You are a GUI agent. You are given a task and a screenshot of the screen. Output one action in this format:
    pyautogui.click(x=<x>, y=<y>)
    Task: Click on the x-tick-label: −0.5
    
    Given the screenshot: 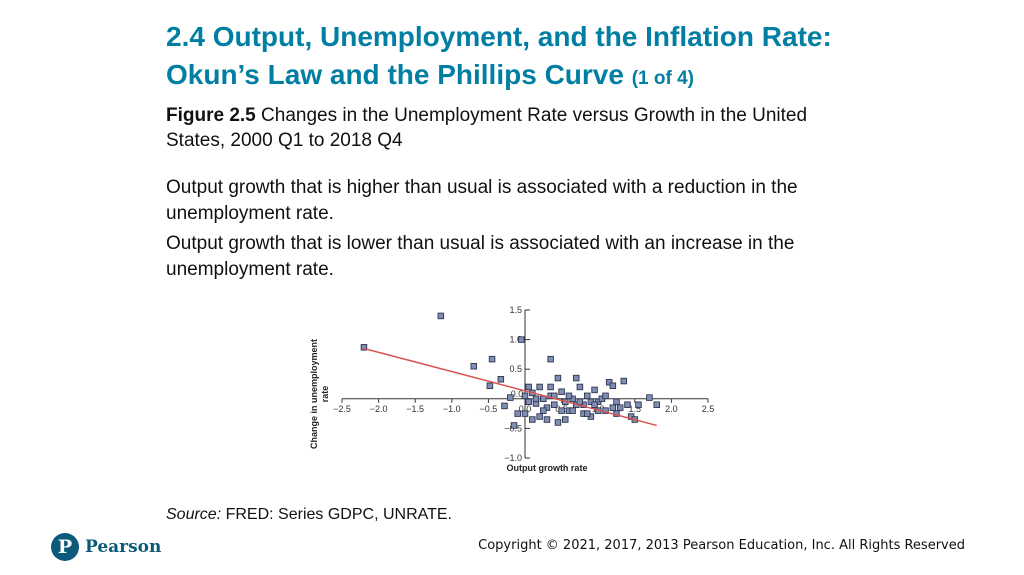 What is the action you would take?
    pyautogui.click(x=489, y=409)
    